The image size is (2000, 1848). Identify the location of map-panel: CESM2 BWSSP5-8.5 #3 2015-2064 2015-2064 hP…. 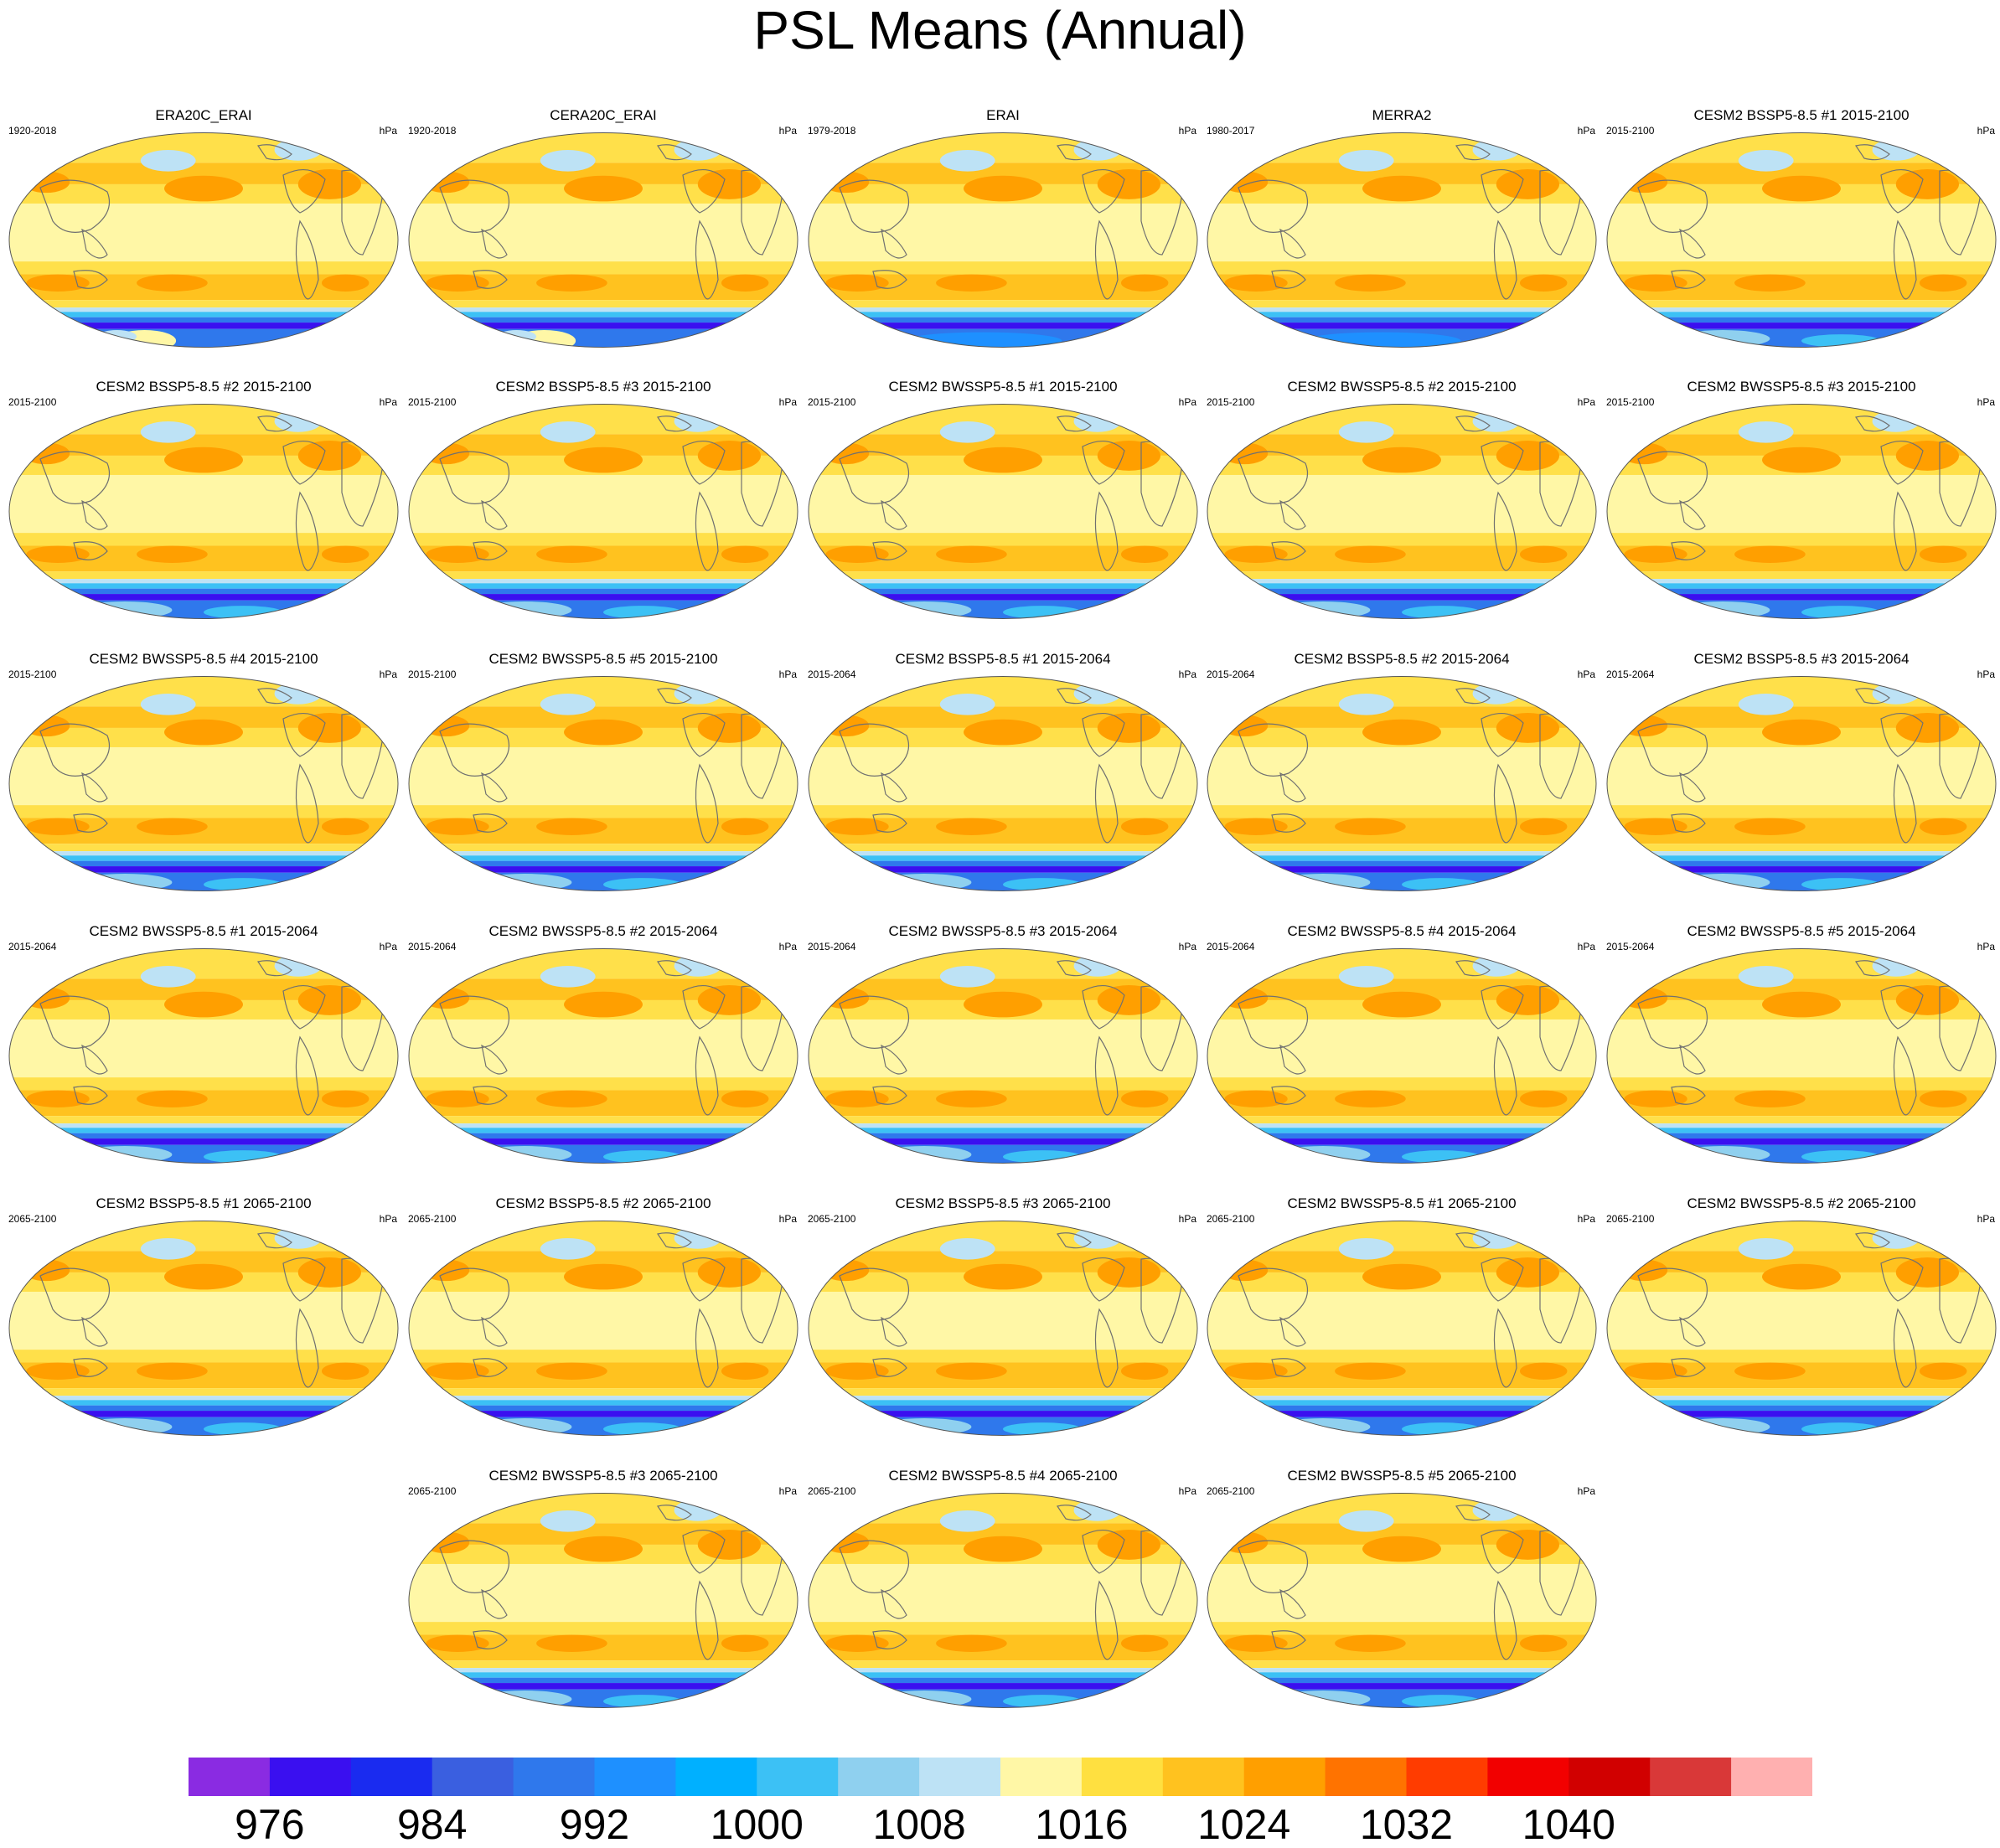
(1003, 1048).